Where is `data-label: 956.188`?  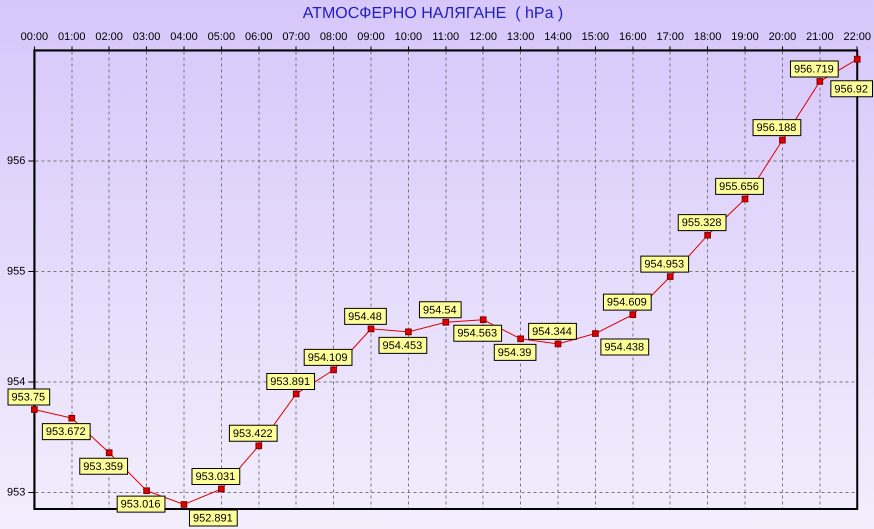
data-label: 956.188 is located at coordinates (776, 128).